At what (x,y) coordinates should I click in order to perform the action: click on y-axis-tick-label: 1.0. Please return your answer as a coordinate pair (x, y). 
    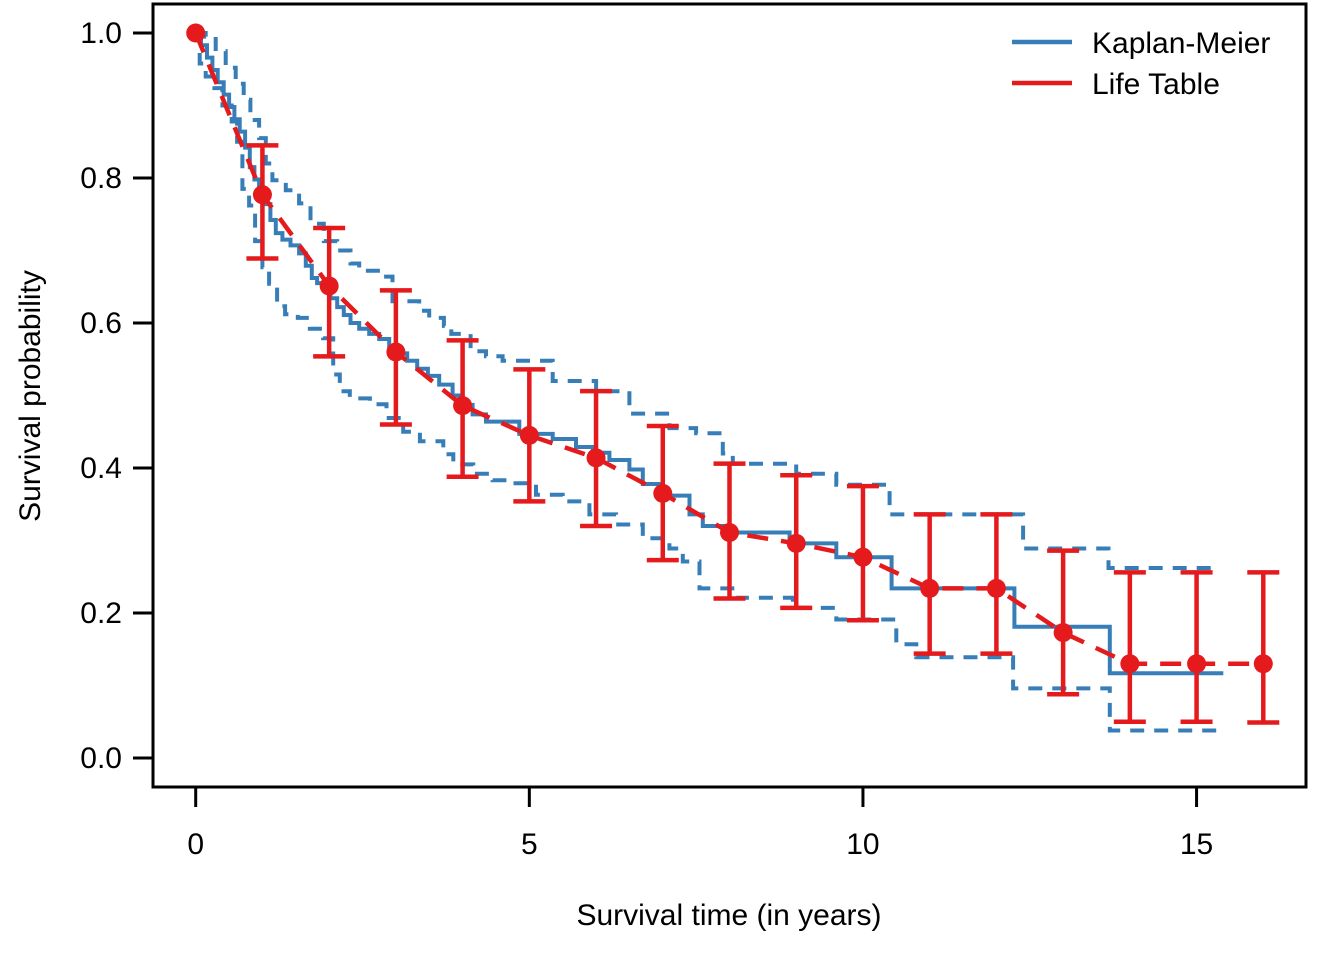
    Looking at the image, I should click on (101, 33).